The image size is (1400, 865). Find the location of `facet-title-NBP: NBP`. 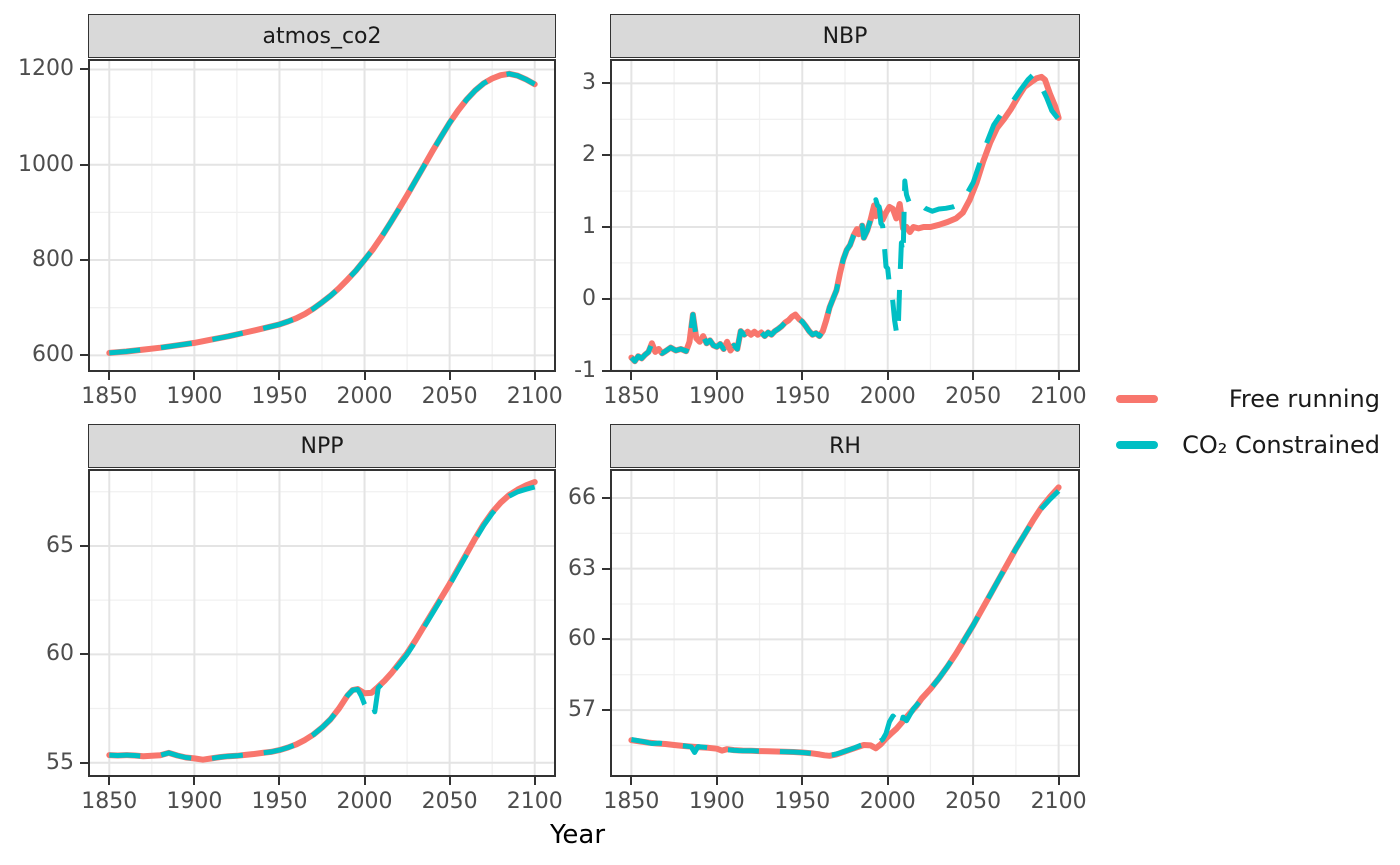

facet-title-NBP: NBP is located at coordinates (845, 36).